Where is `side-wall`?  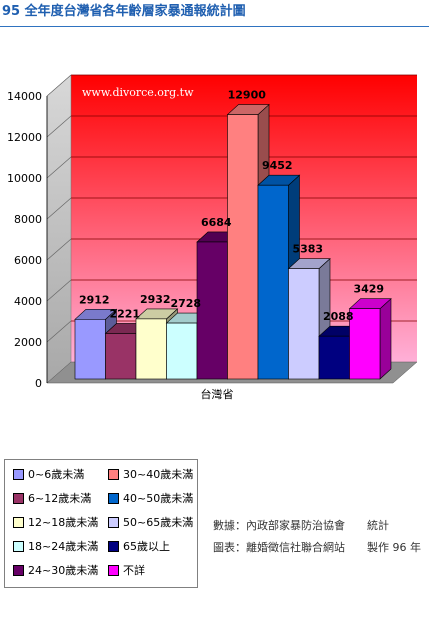 side-wall is located at coordinates (59, 229).